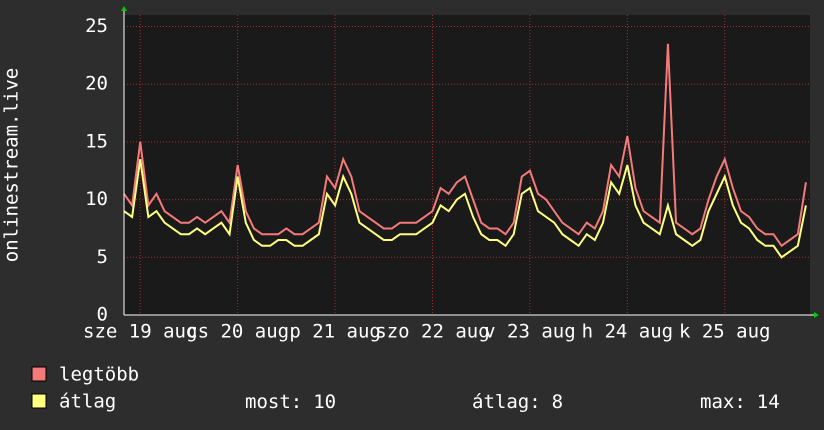 The height and width of the screenshot is (430, 824). What do you see at coordinates (87, 402) in the screenshot?
I see `legend-label: átlag` at bounding box center [87, 402].